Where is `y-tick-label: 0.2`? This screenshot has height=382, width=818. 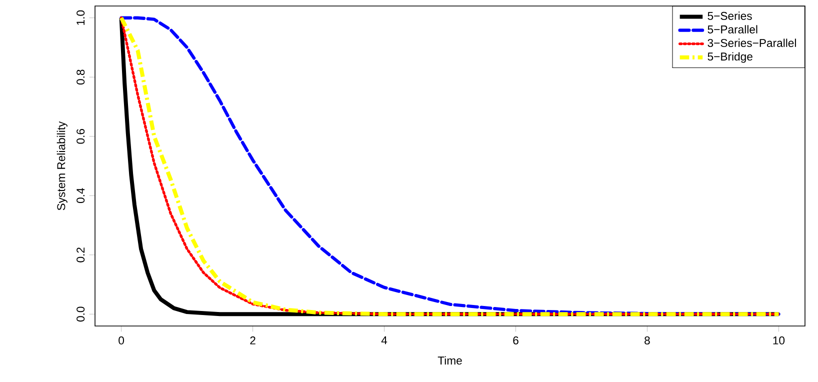
y-tick-label: 0.2 is located at coordinates (80, 255).